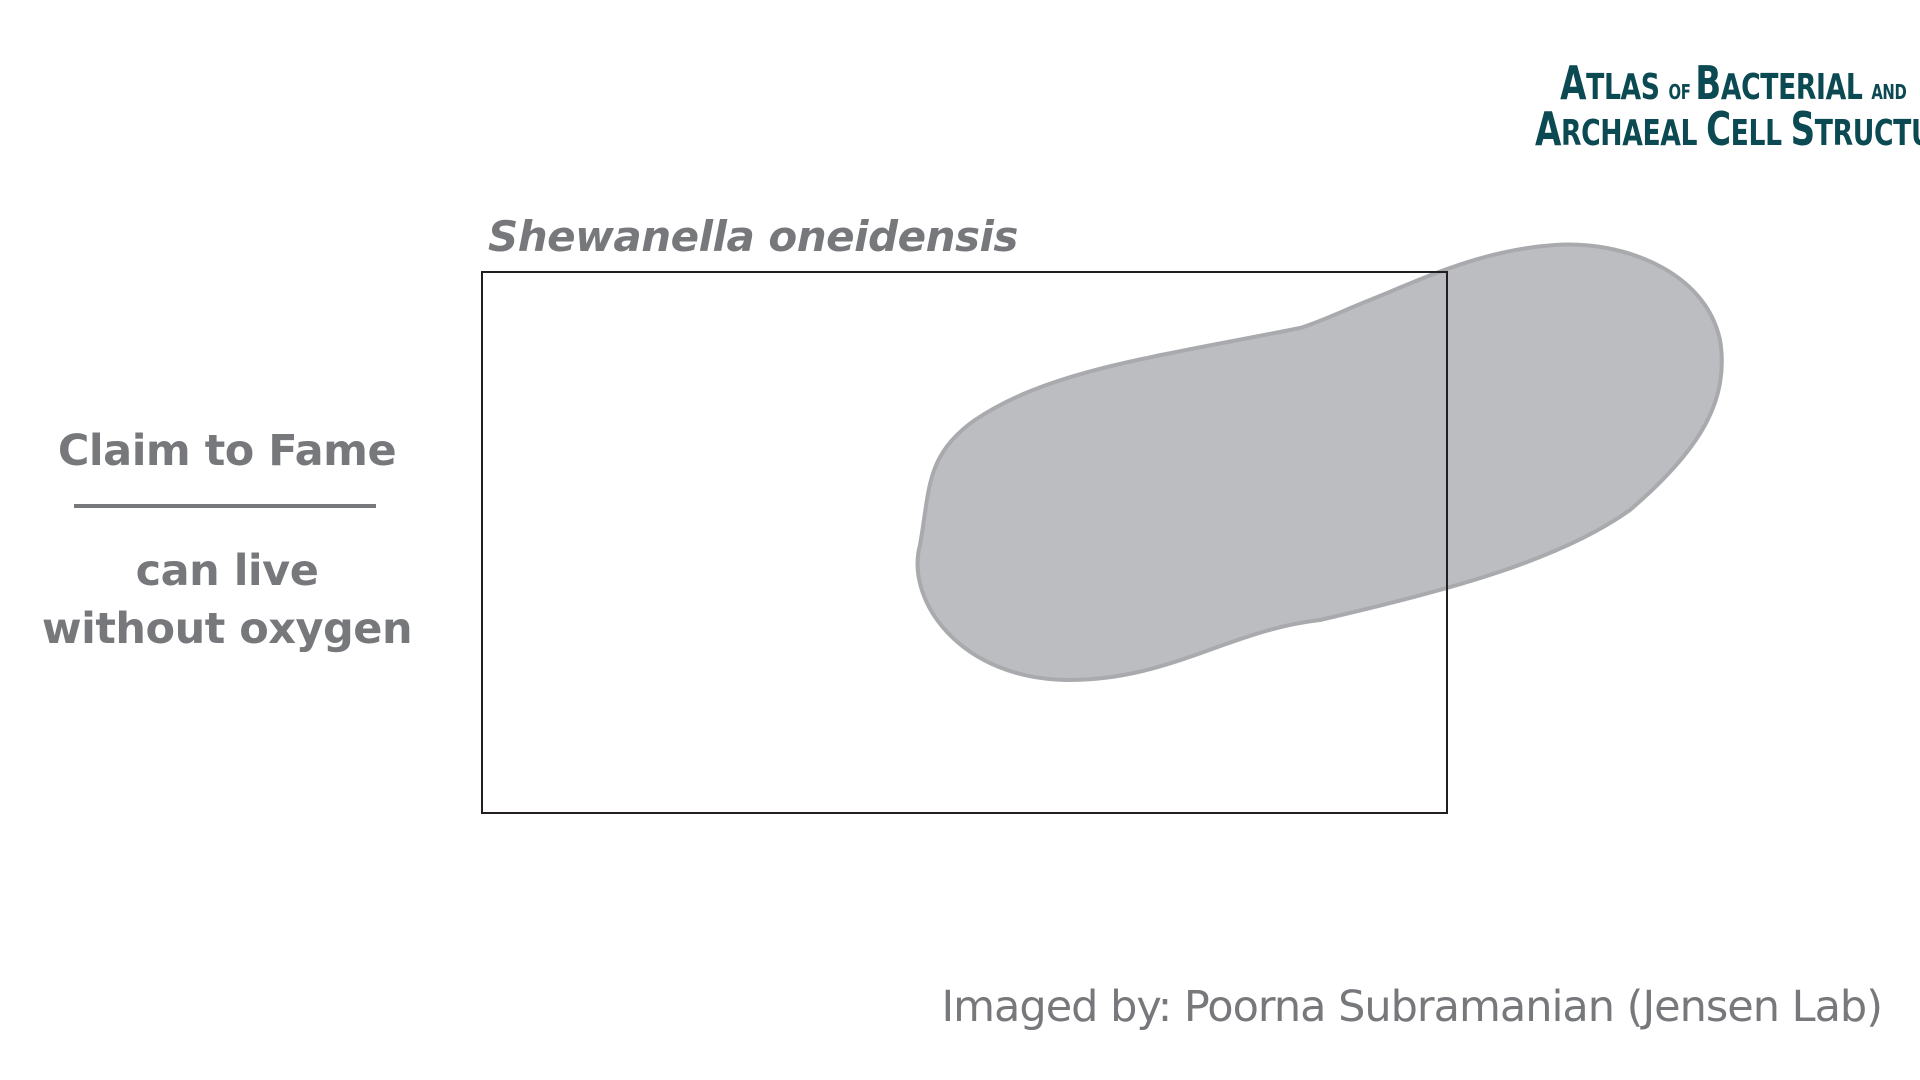 The image size is (1920, 1080). What do you see at coordinates (753, 236) in the screenshot?
I see `species-title: Shewanella oneidensis` at bounding box center [753, 236].